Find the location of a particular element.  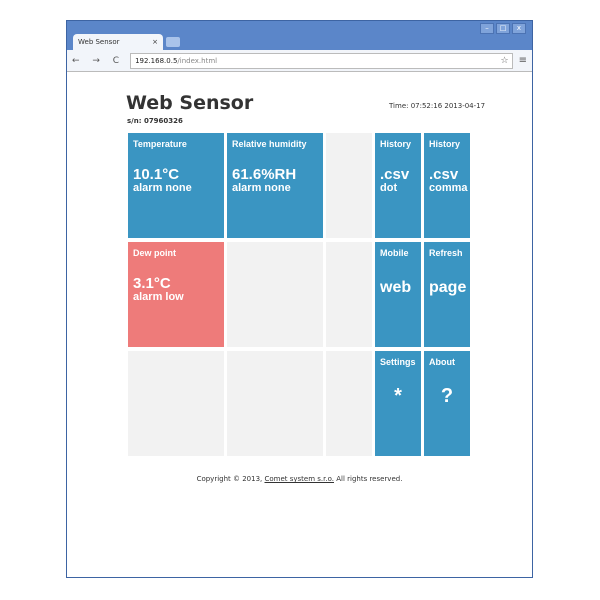

tile-value: 10.1°C is located at coordinates (156, 174).